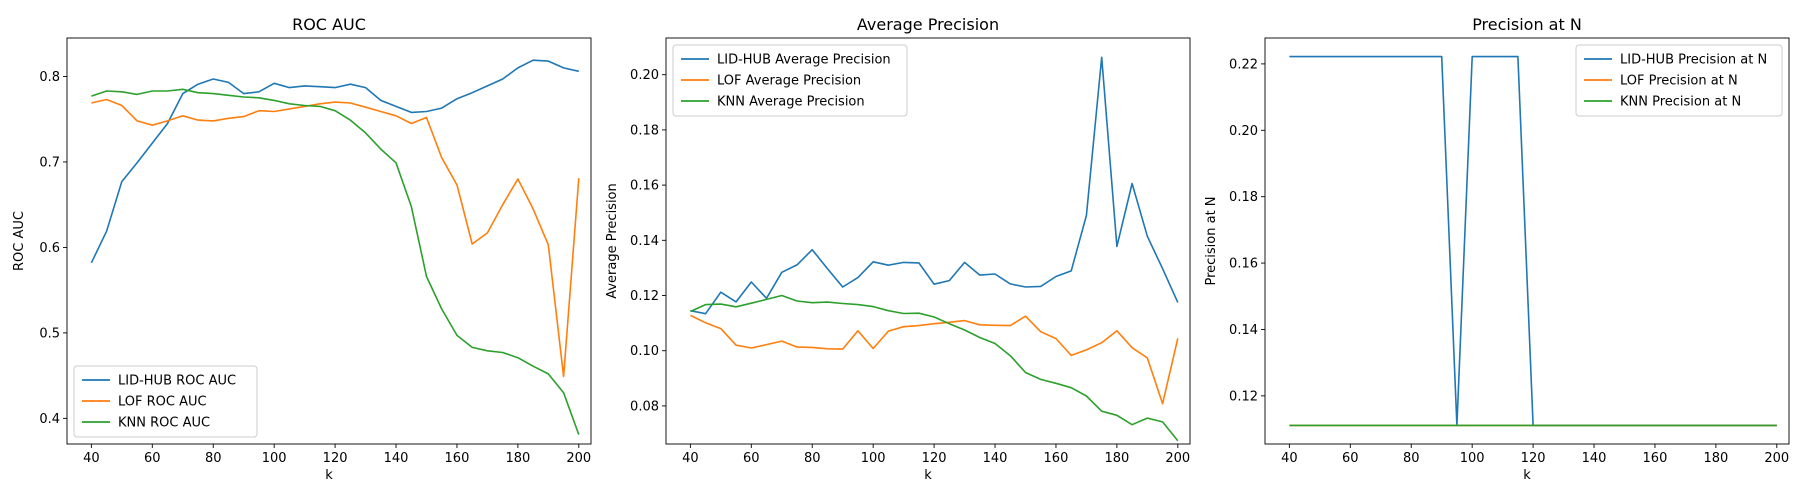 This screenshot has width=1800, height=504. Describe the element at coordinates (644, 351) in the screenshot. I see `y-tick-label: 0.10` at that location.